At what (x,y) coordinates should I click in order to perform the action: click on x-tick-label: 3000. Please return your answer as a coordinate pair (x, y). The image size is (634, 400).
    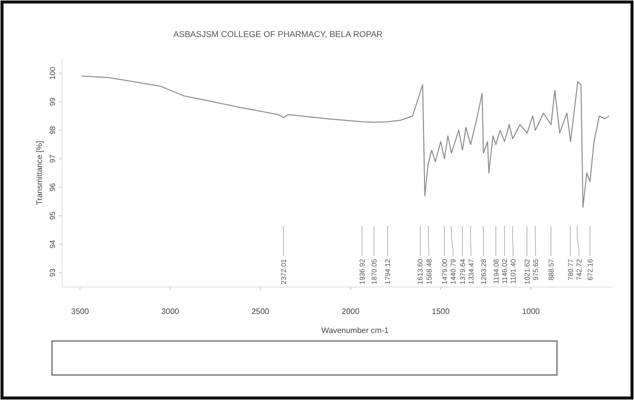
    Looking at the image, I should click on (170, 311).